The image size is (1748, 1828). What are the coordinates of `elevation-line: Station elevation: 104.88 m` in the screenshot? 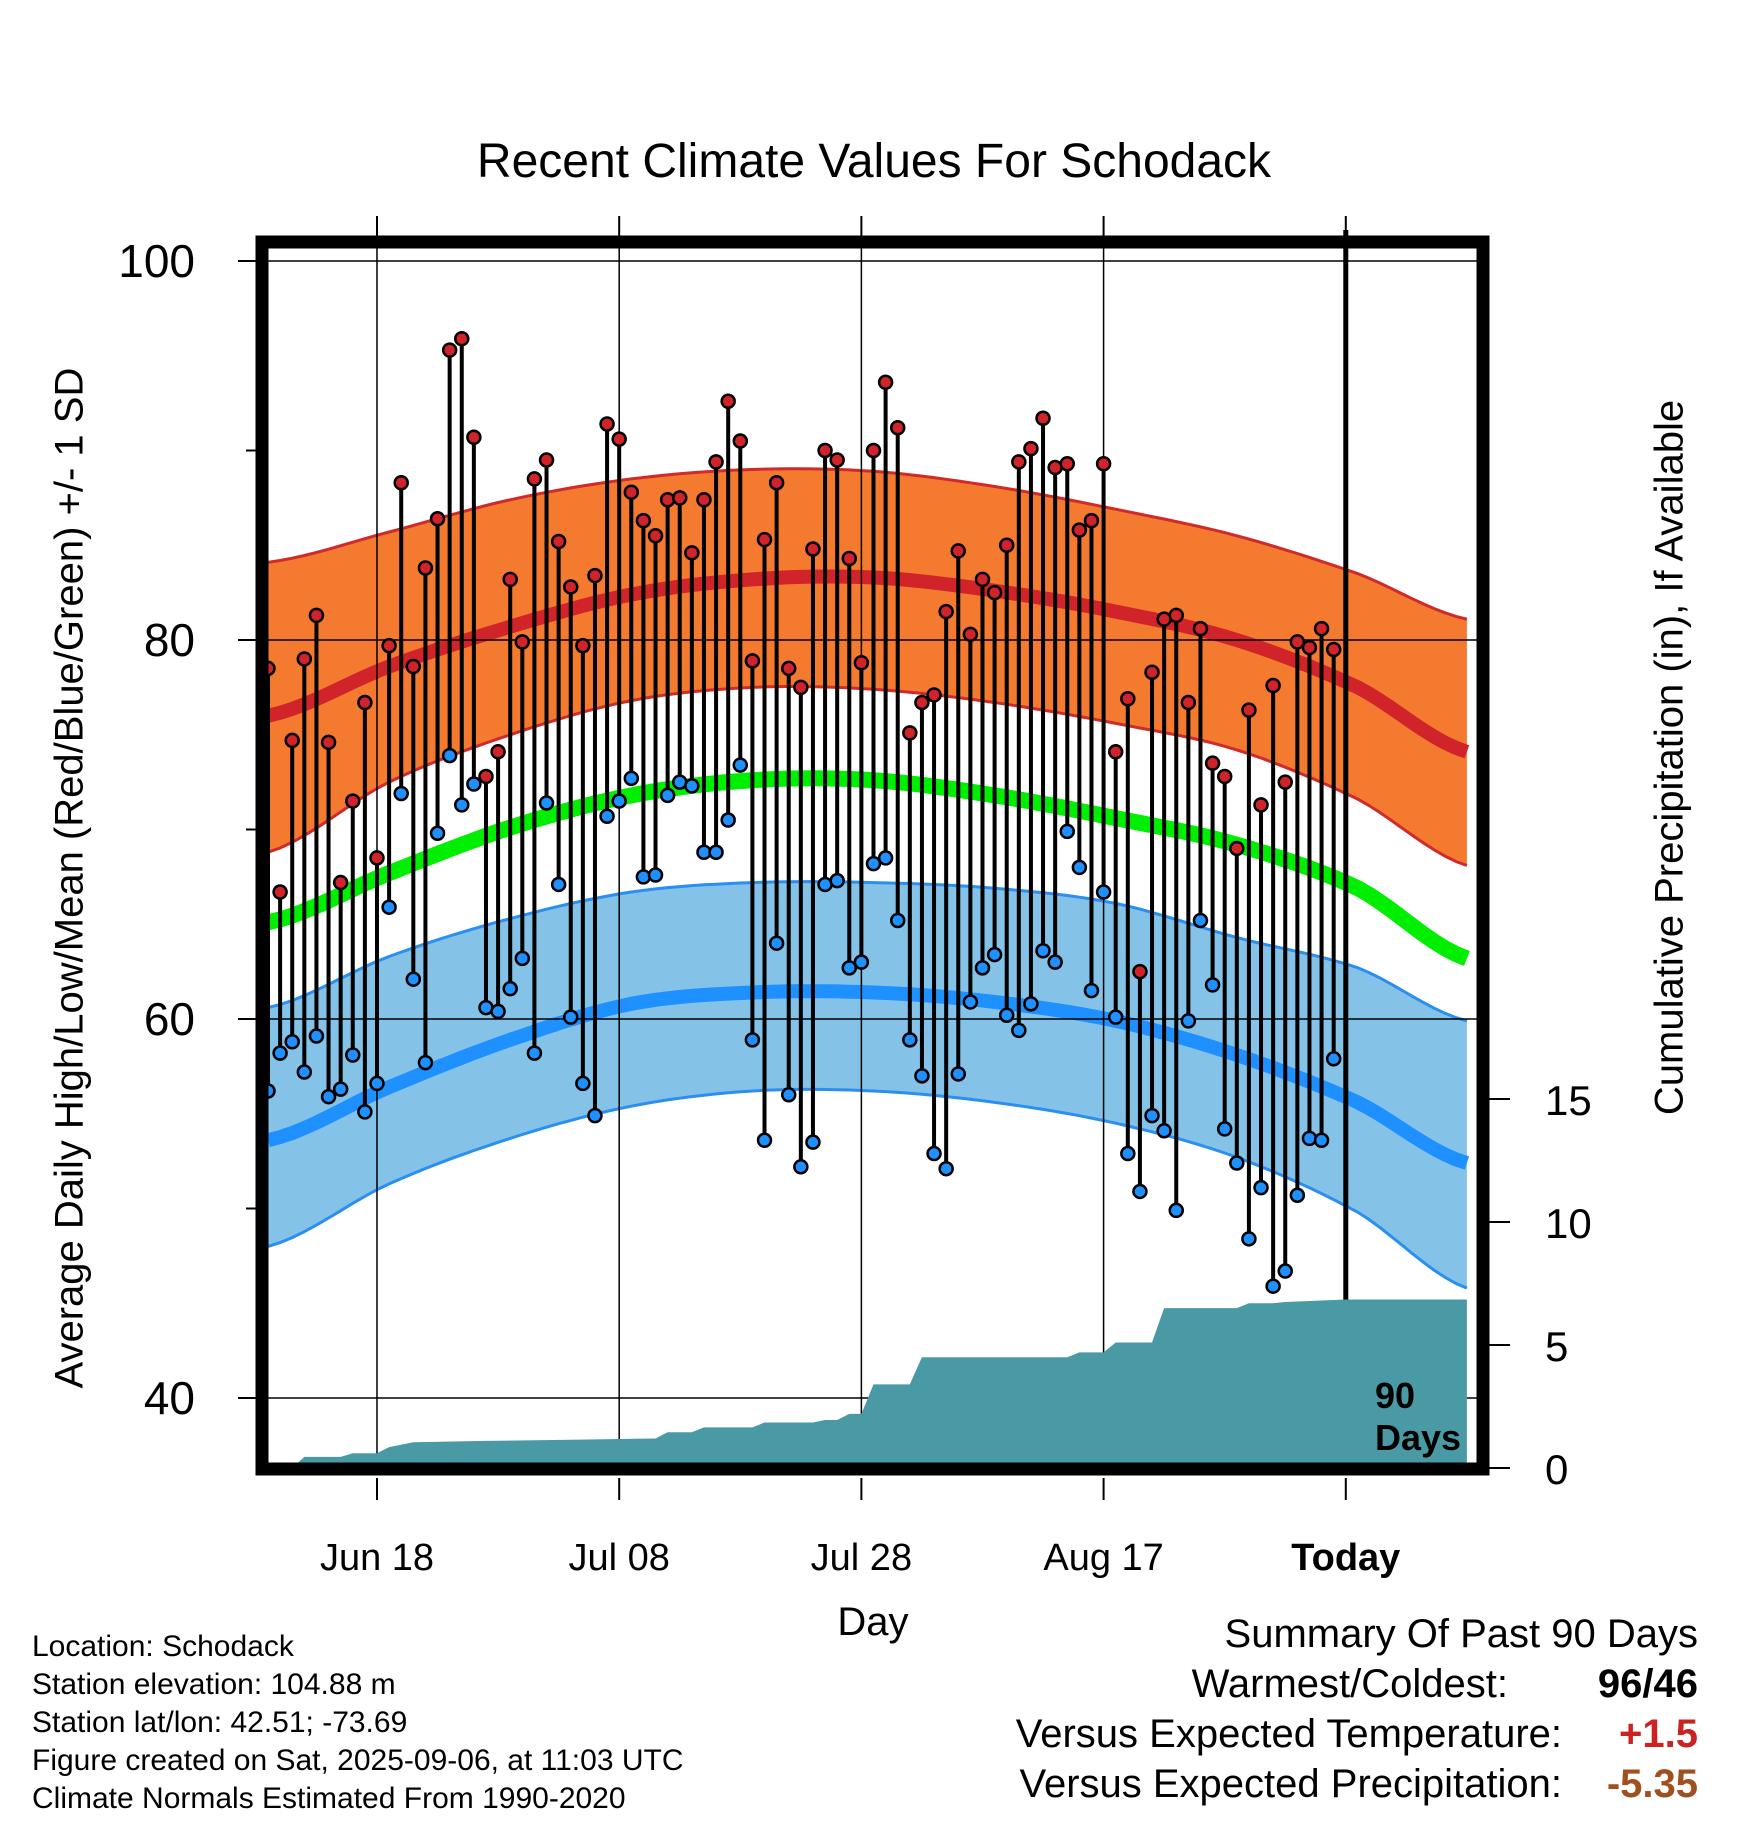 It's located at (214, 1684).